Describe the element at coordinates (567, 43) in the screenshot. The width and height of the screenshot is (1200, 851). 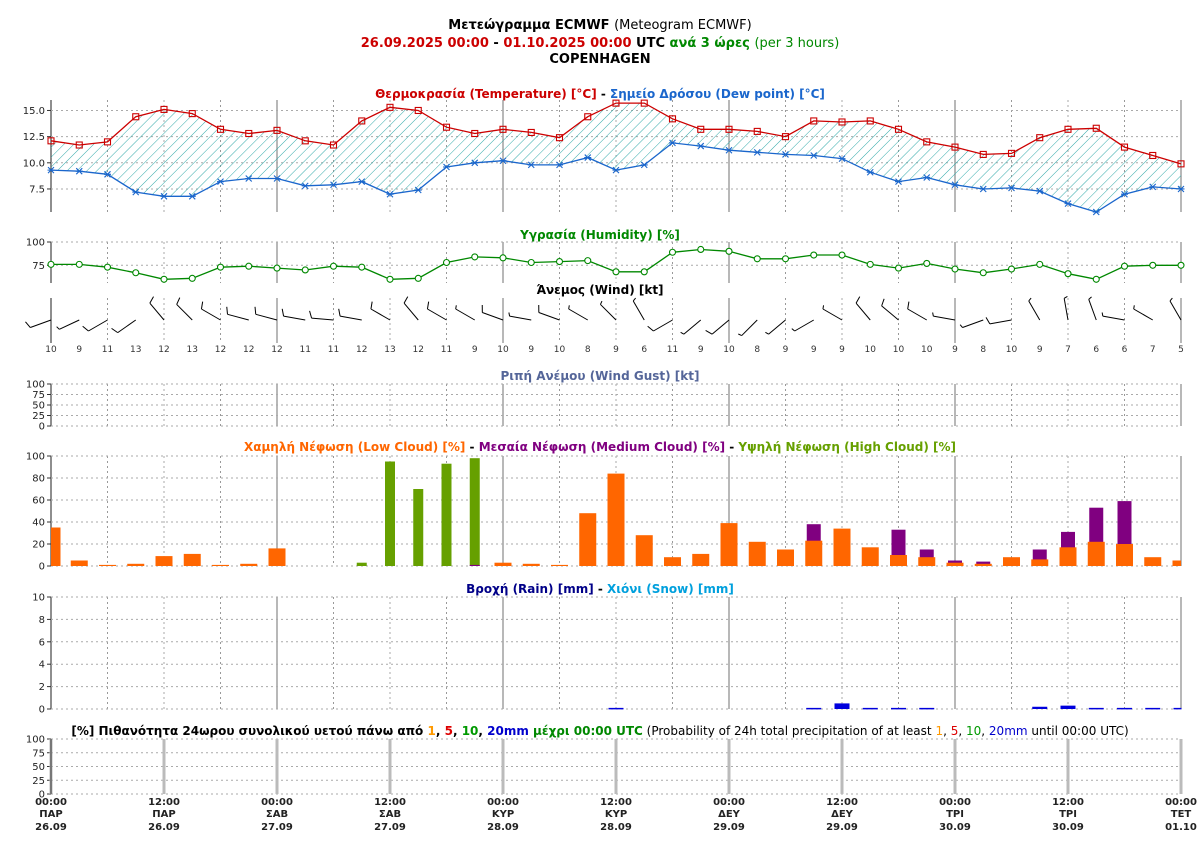
I see `period-end: 01.10.2025 00:00` at that location.